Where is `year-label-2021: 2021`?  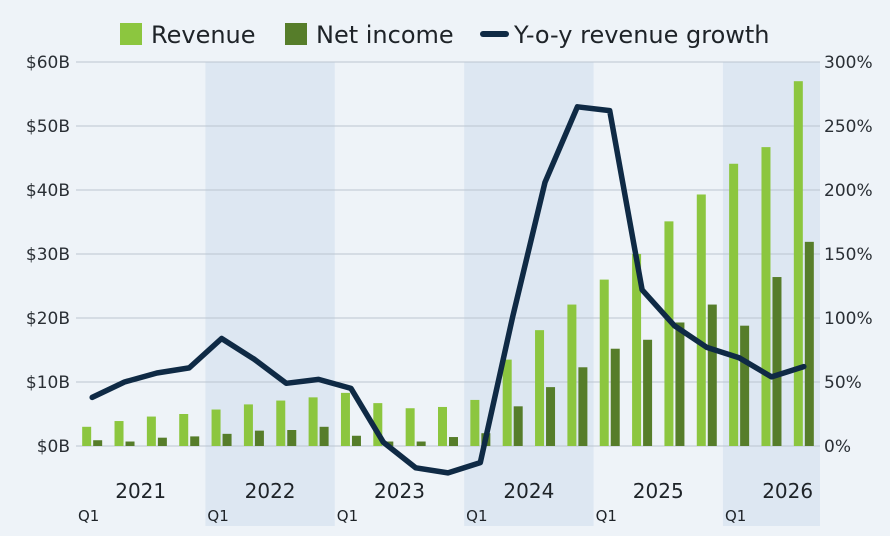 year-label-2021: 2021 is located at coordinates (140, 491).